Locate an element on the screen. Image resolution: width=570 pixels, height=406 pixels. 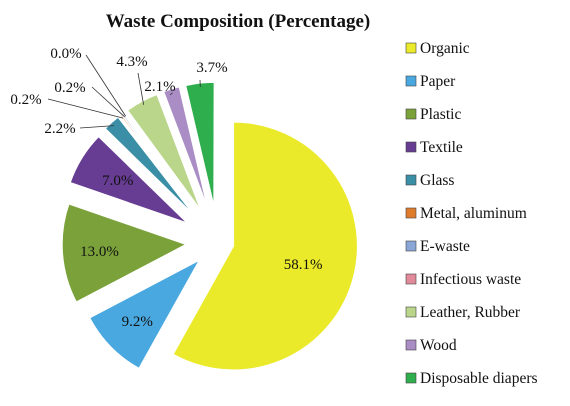
legend-label: Leather, Rubber is located at coordinates (470, 312).